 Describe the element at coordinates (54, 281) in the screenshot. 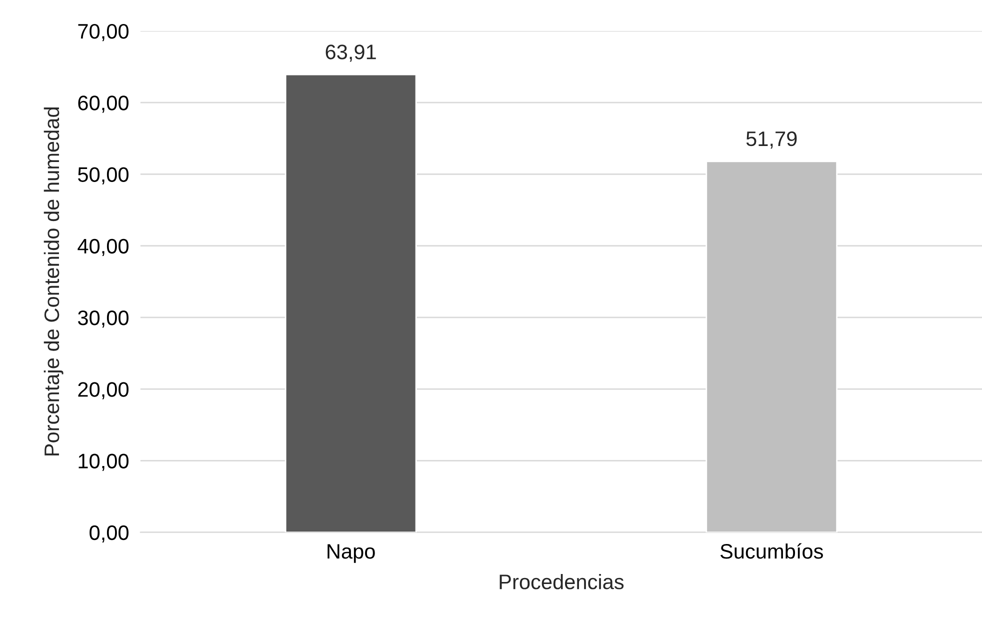

I see `y-axis-title: Porcentaje de Contenido de humedad` at that location.